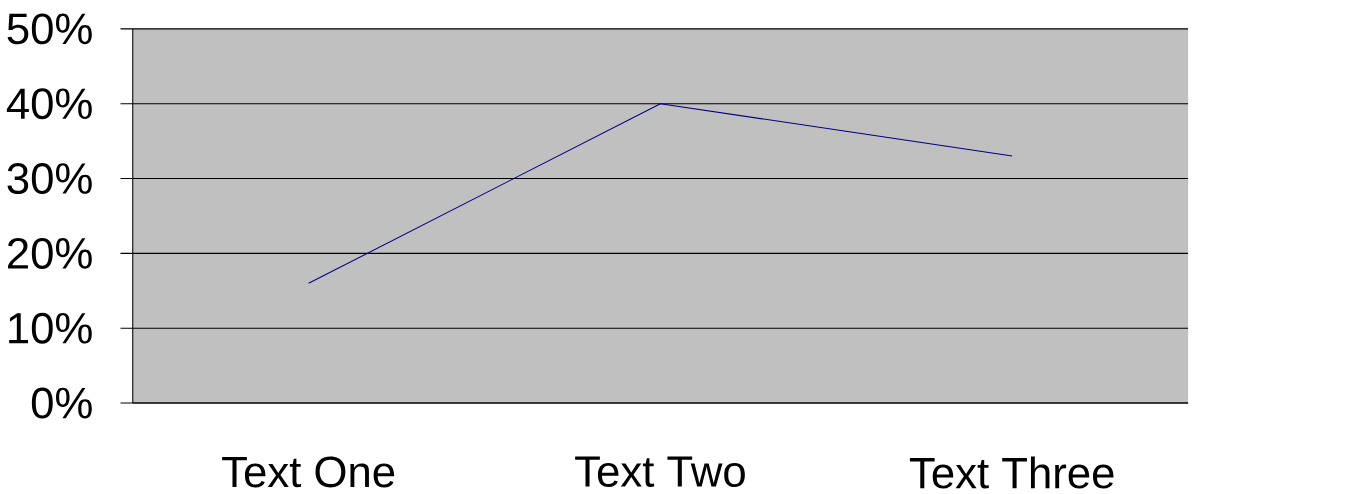 Image resolution: width=1364 pixels, height=494 pixels. Describe the element at coordinates (308, 472) in the screenshot. I see `x-tick-label: Text One` at that location.